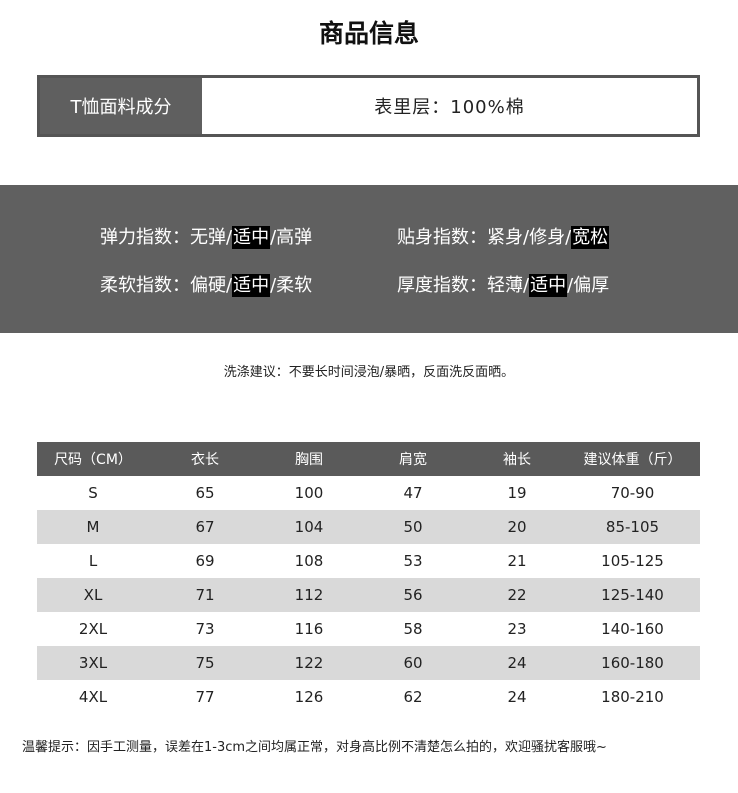  I want to click on table-cell: 23, so click(517, 629).